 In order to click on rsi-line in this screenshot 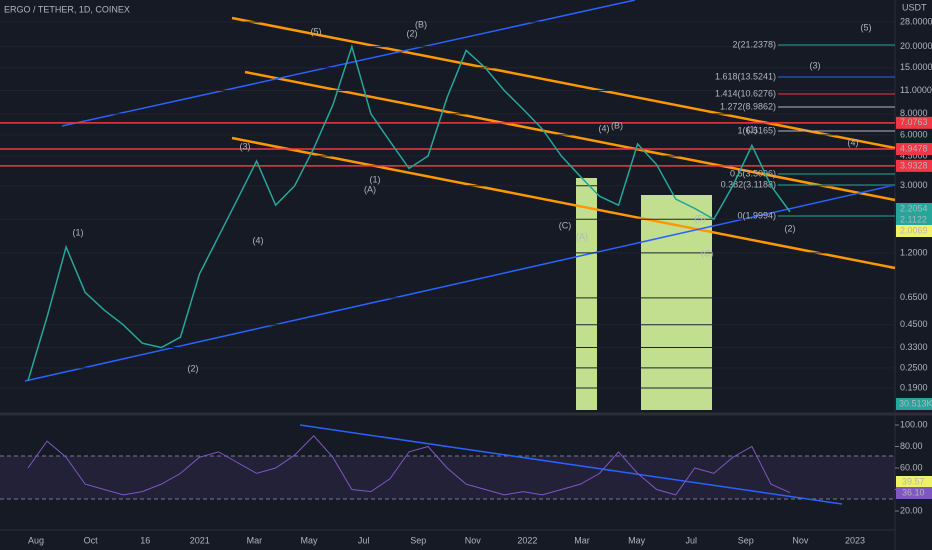, I will do `click(409, 465)`.